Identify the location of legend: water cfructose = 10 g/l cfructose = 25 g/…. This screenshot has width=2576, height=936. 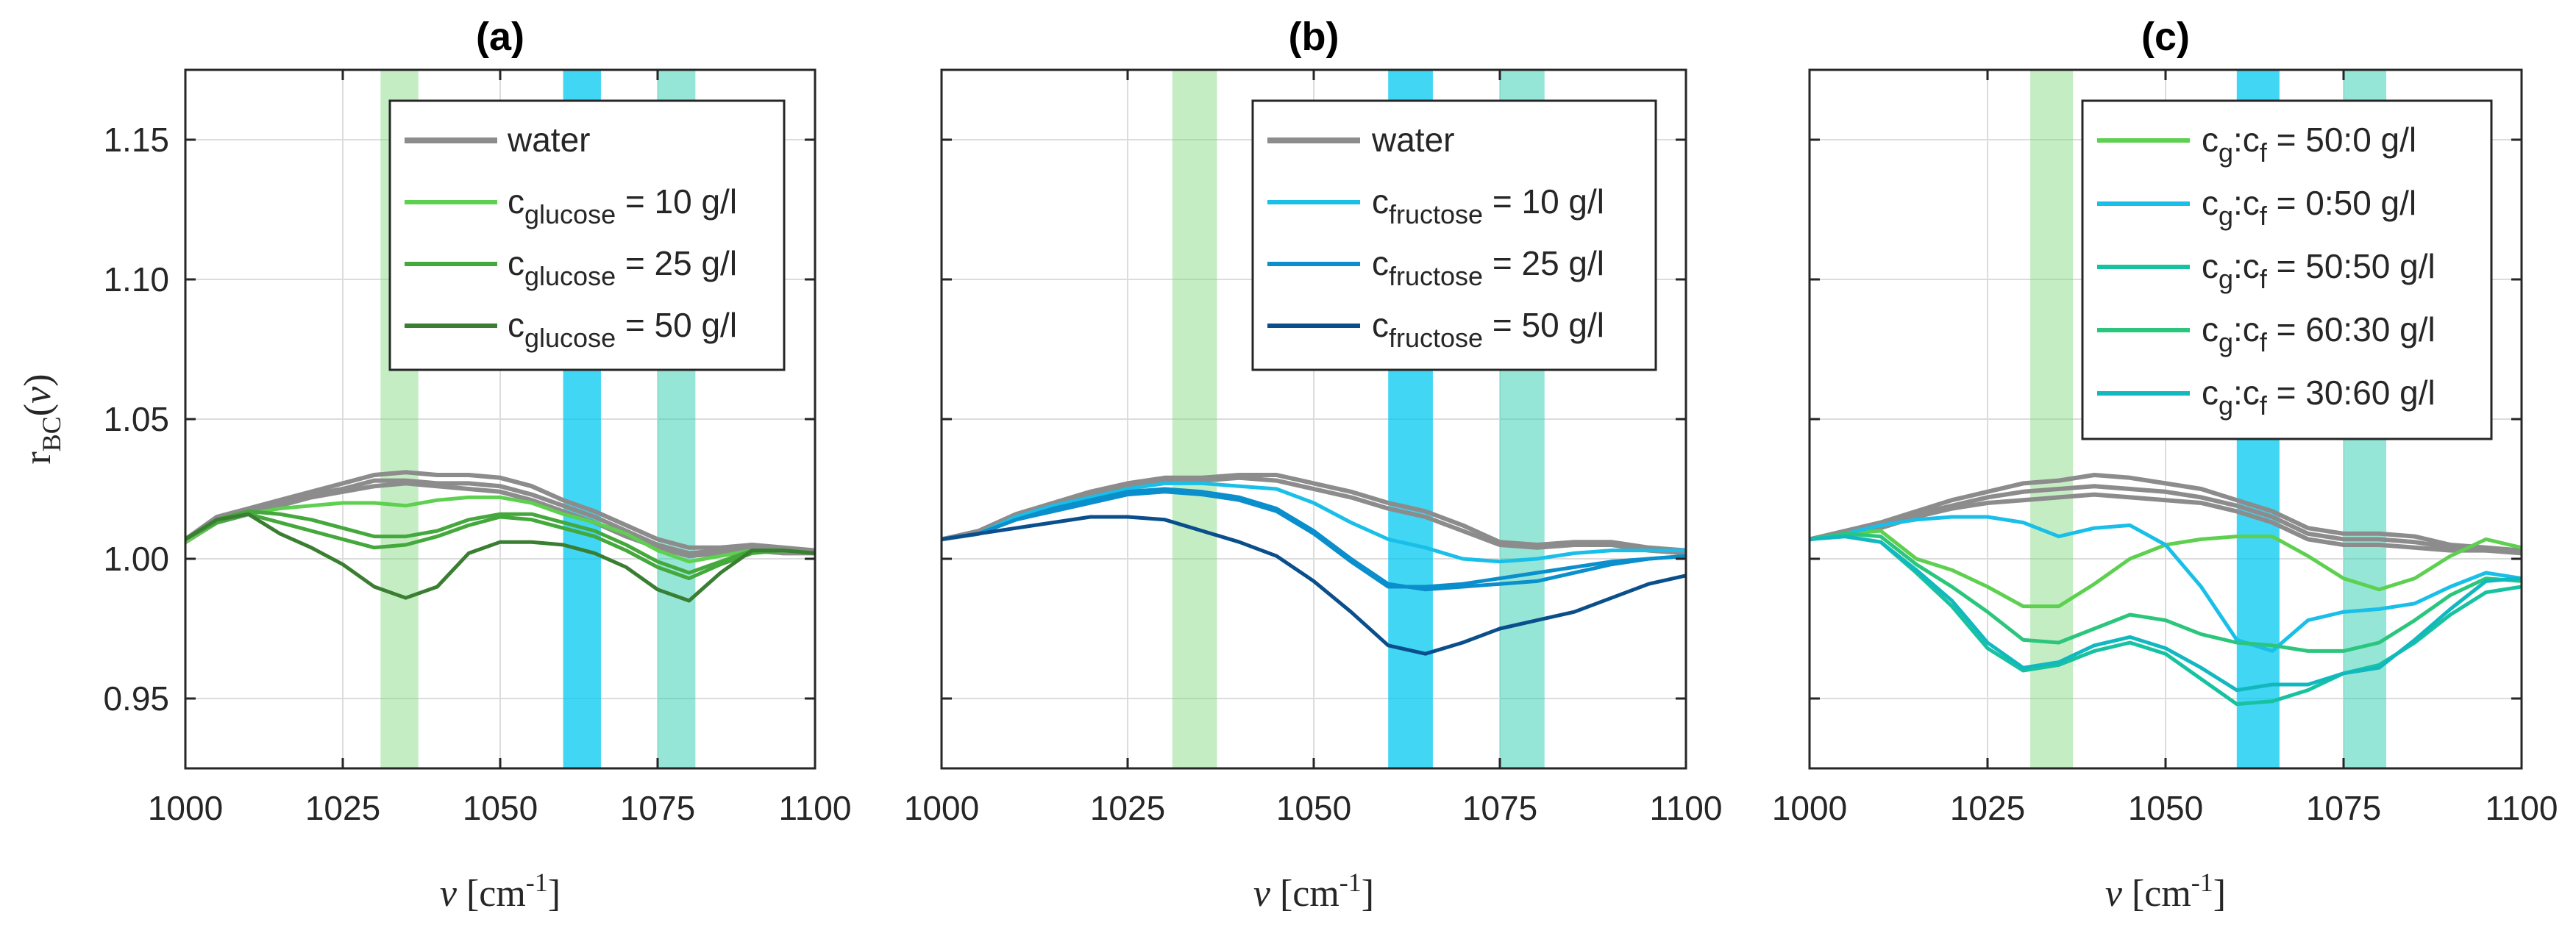
(1454, 235).